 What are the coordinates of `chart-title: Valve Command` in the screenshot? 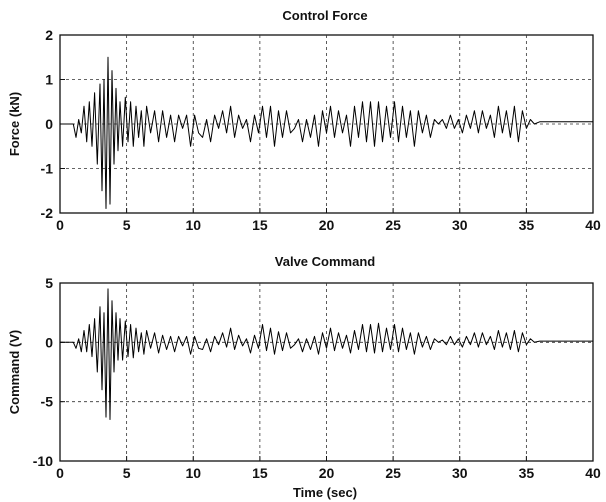 It's located at (325, 261).